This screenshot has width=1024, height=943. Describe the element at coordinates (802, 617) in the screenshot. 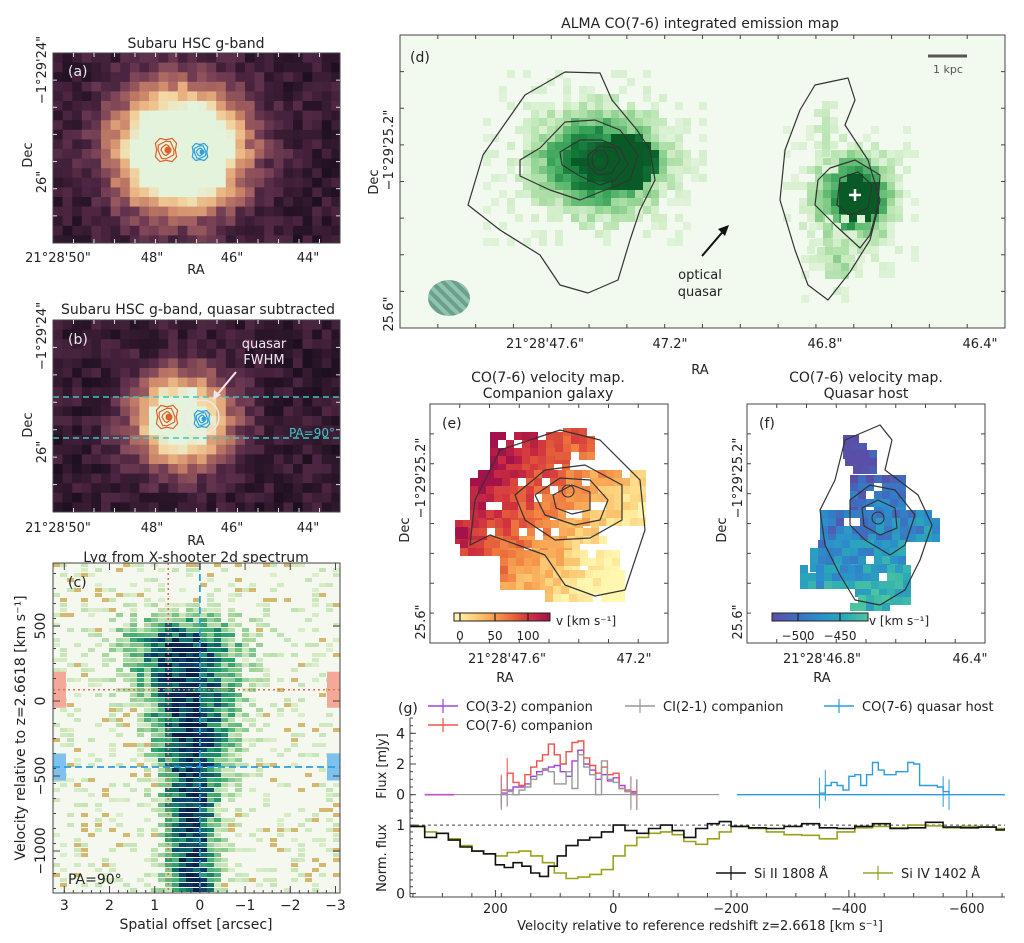

I see `colorbar-segment` at that location.